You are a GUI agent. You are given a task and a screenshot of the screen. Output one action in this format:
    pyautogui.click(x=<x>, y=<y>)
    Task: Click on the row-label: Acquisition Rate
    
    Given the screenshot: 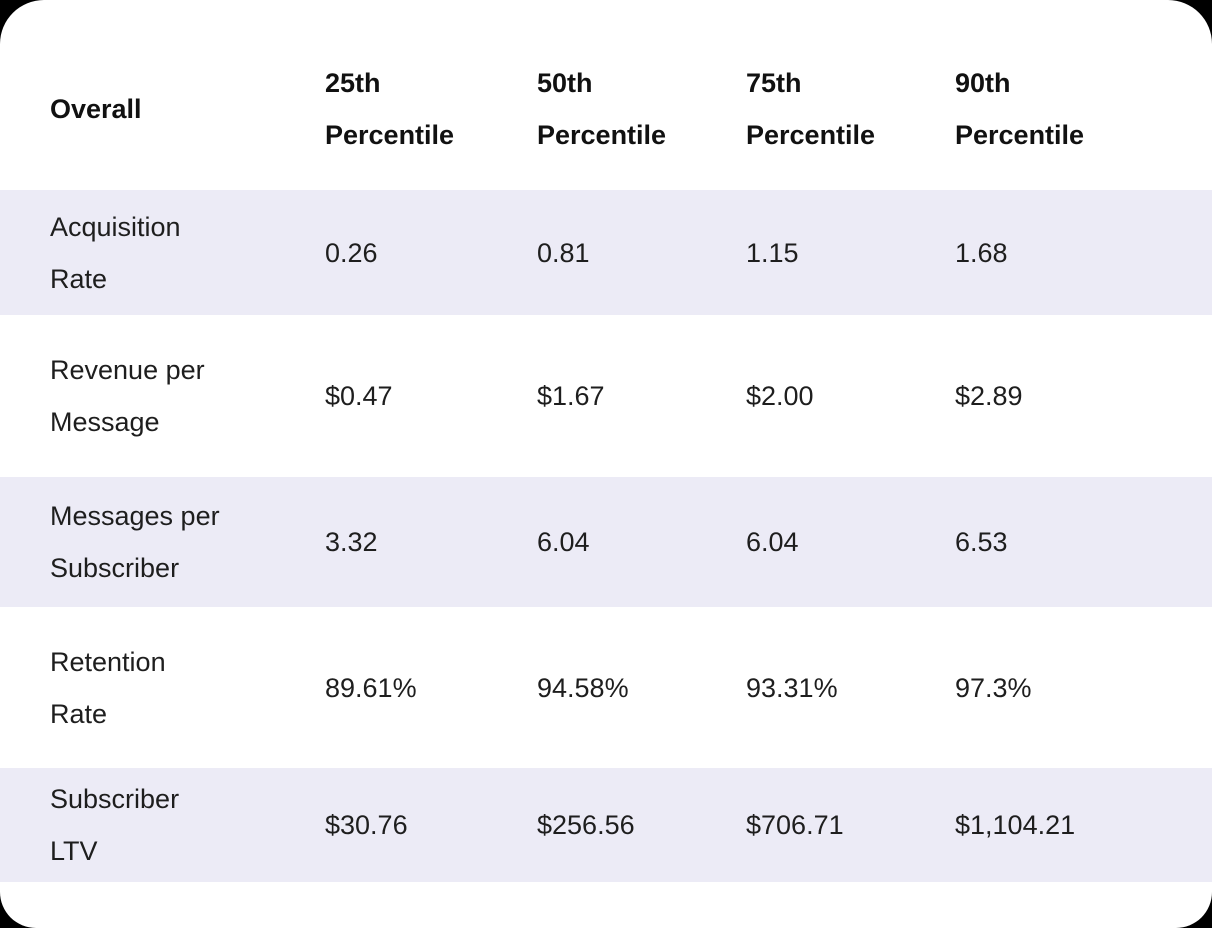 What is the action you would take?
    pyautogui.click(x=115, y=252)
    